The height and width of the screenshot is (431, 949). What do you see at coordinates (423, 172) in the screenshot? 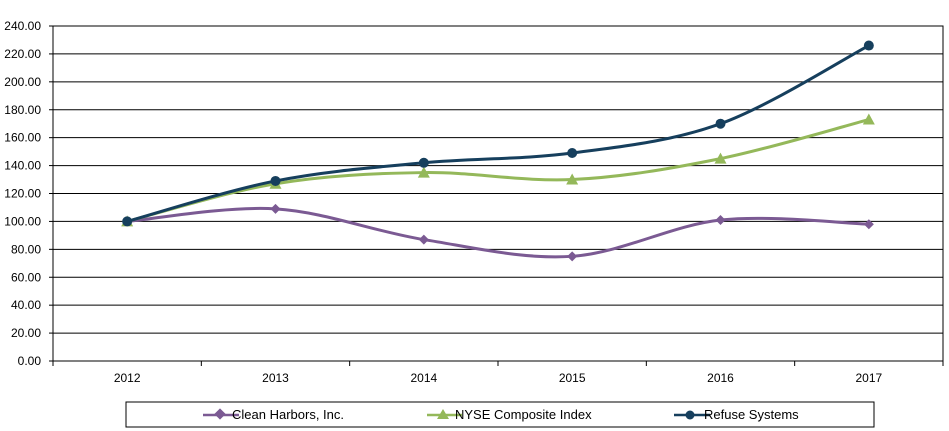
I see `data-point-nyse-composite-index-2014` at bounding box center [423, 172].